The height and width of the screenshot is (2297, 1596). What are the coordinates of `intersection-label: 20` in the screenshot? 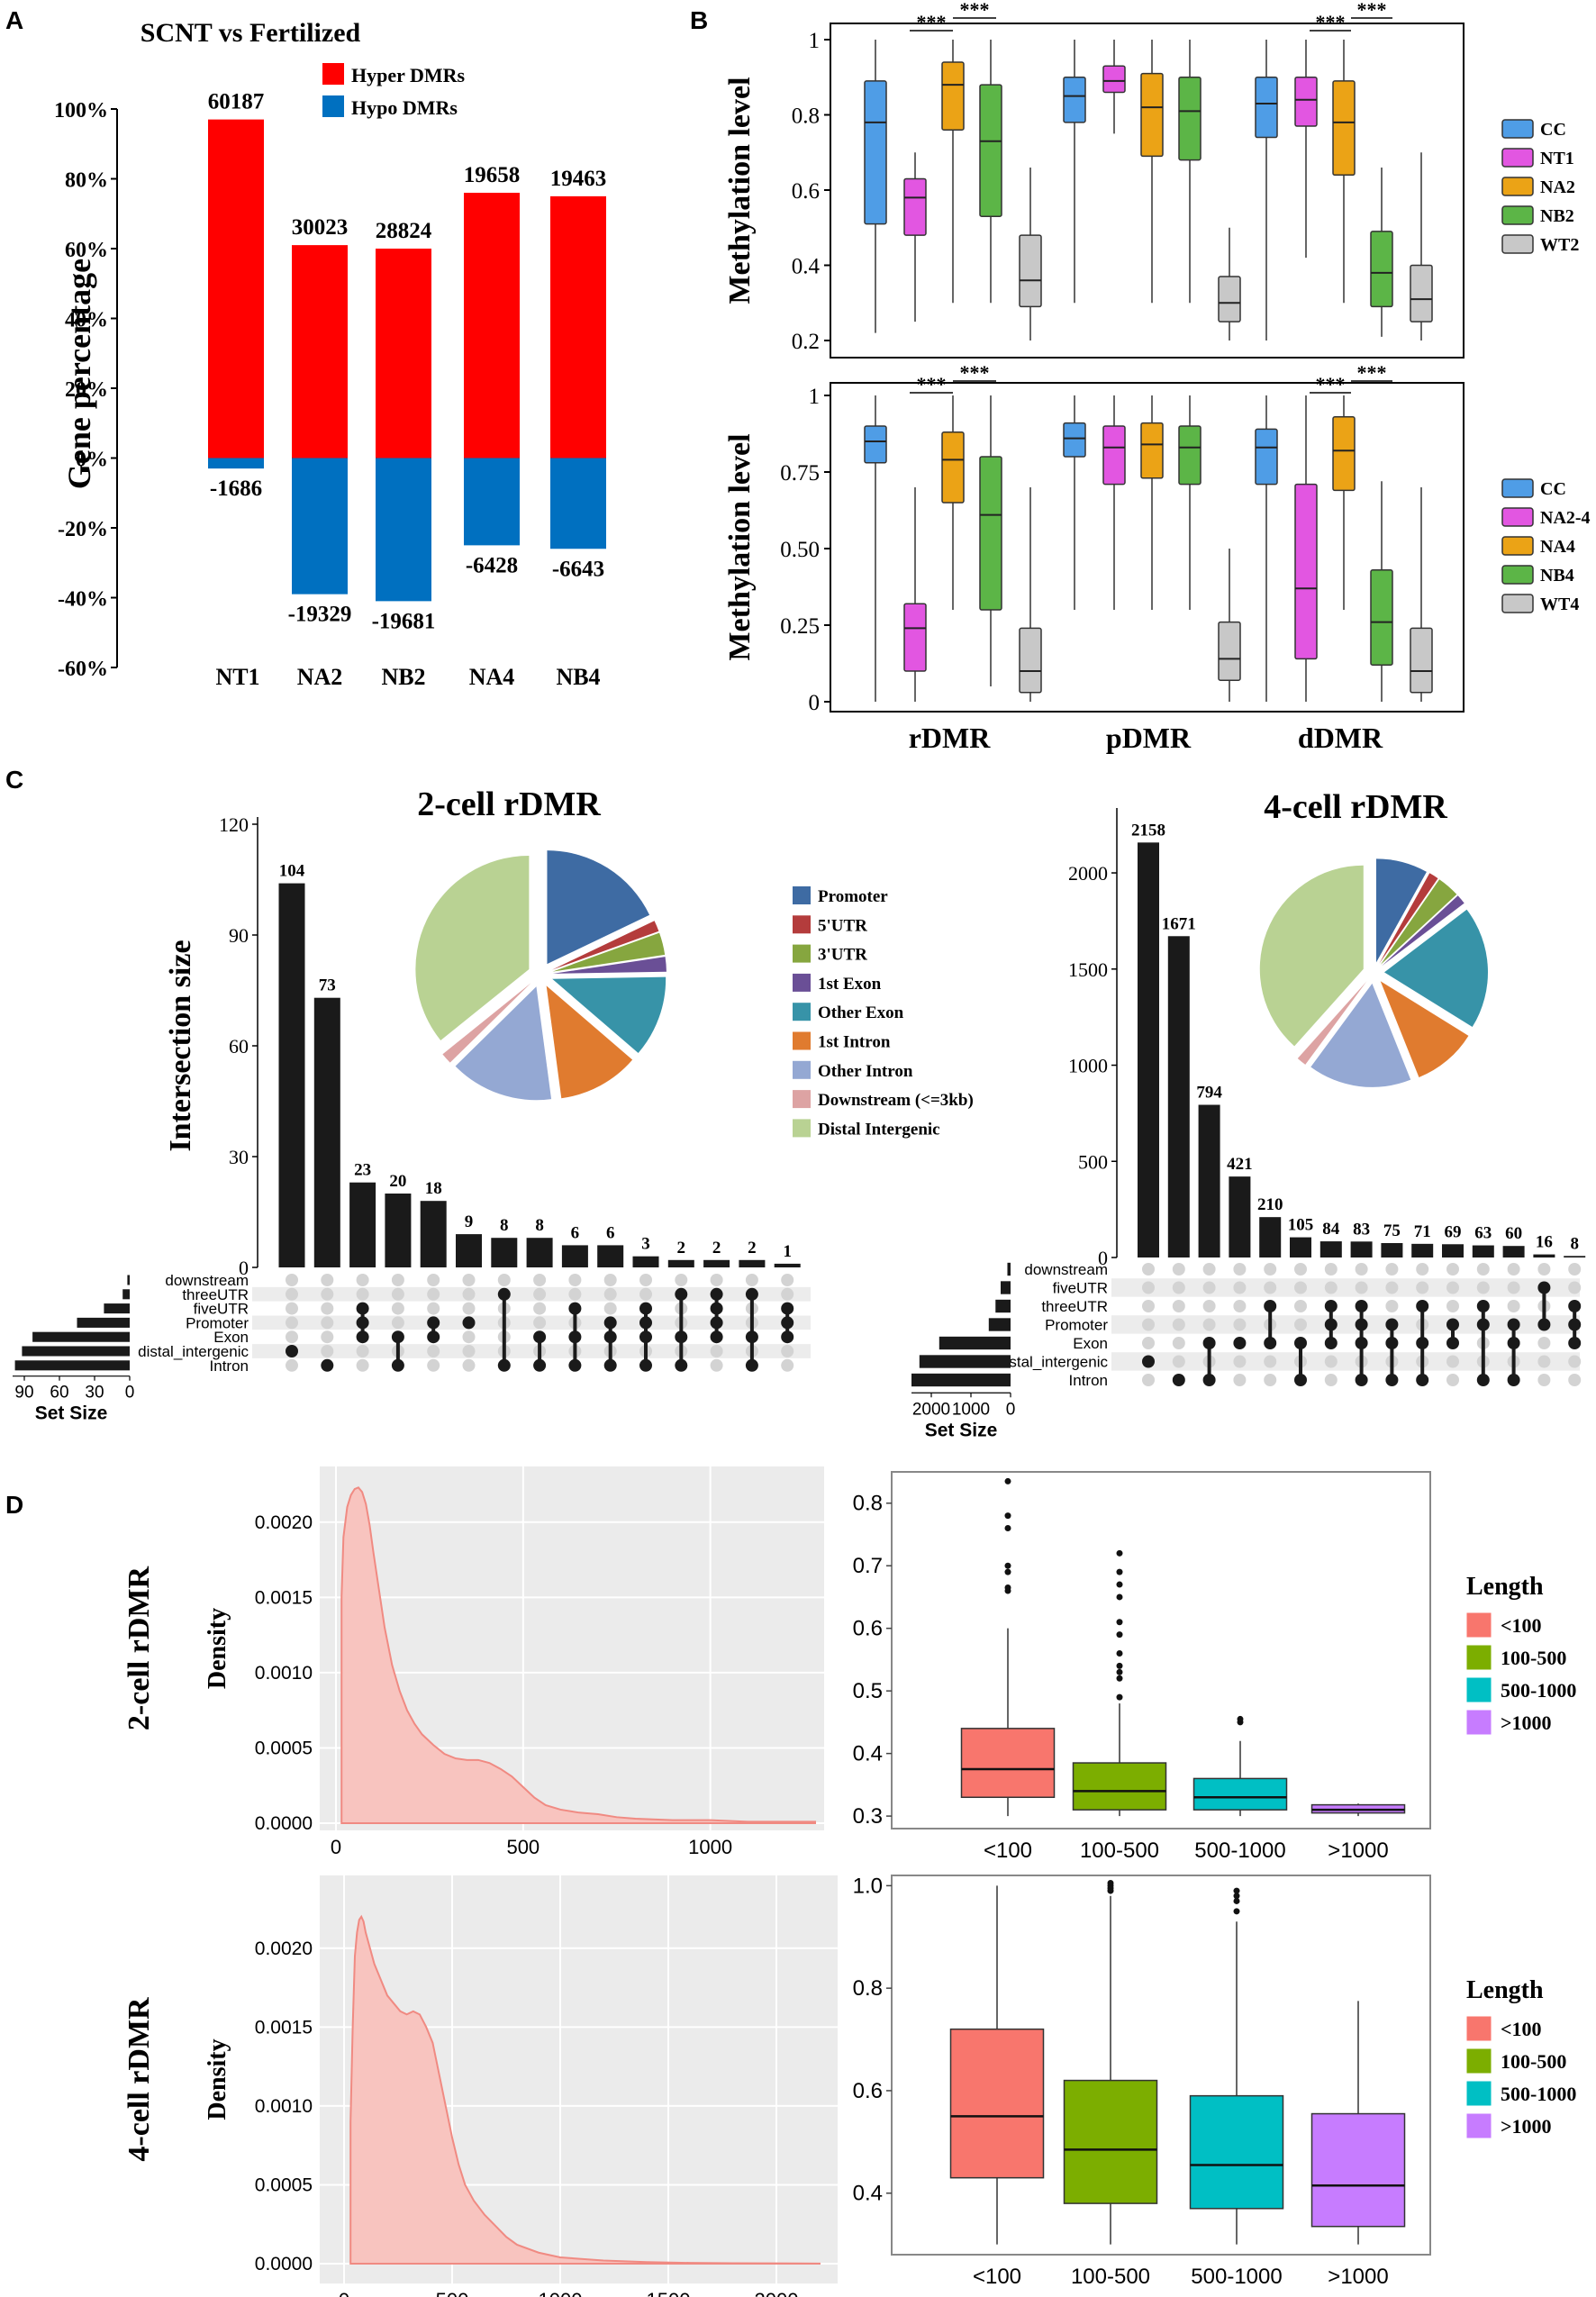 It's located at (398, 1181).